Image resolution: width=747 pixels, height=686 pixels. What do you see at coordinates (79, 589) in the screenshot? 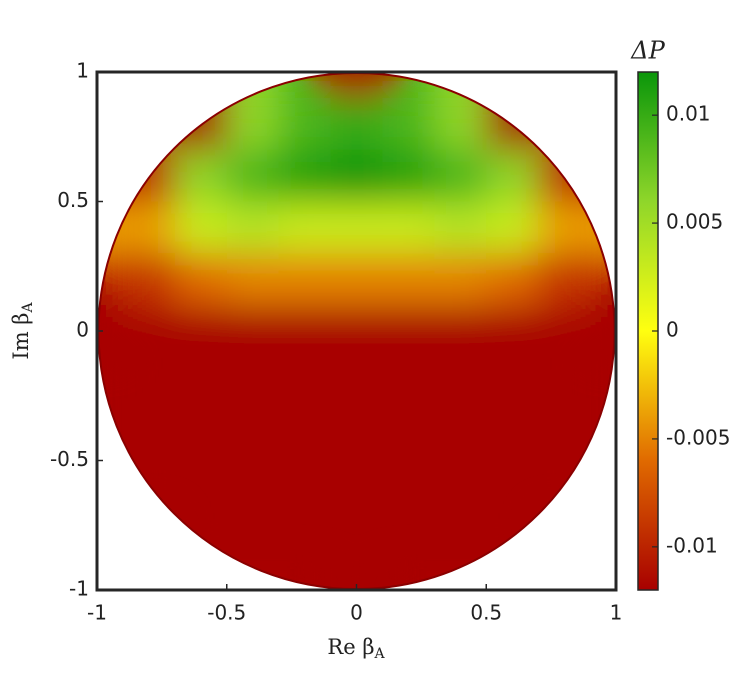
I see `y-tick-label: -1` at bounding box center [79, 589].